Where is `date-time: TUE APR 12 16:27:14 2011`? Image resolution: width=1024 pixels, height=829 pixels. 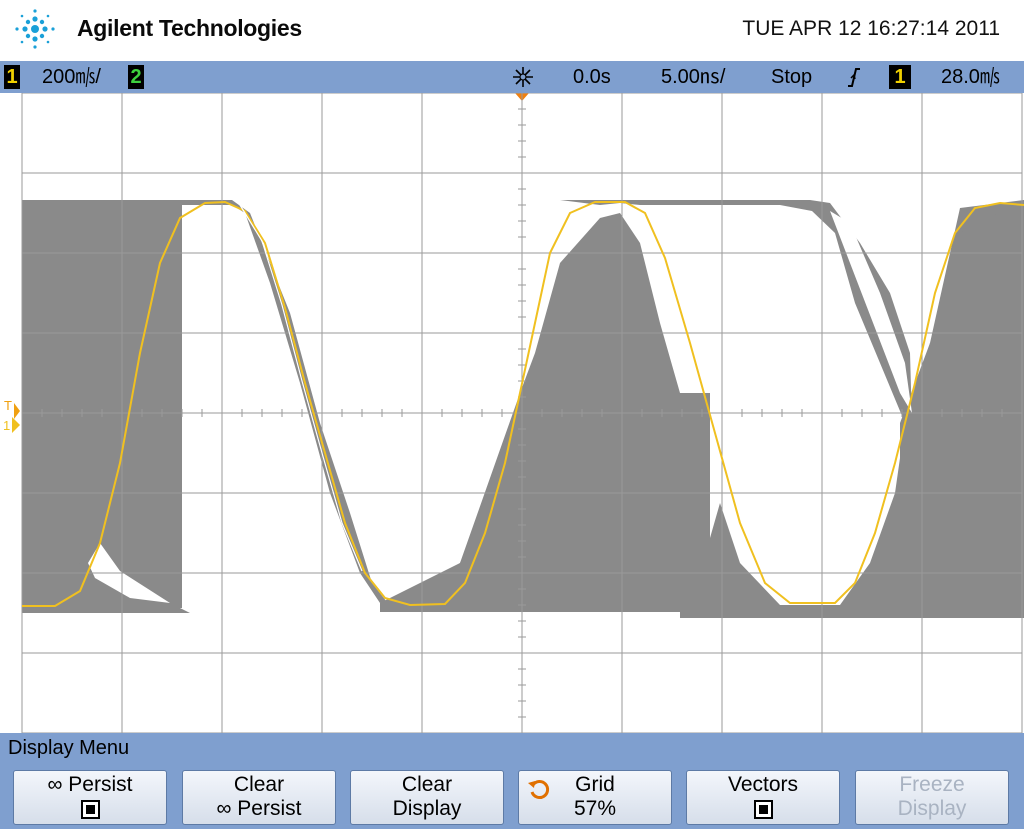 date-time: TUE APR 12 16:27:14 2011 is located at coordinates (871, 28).